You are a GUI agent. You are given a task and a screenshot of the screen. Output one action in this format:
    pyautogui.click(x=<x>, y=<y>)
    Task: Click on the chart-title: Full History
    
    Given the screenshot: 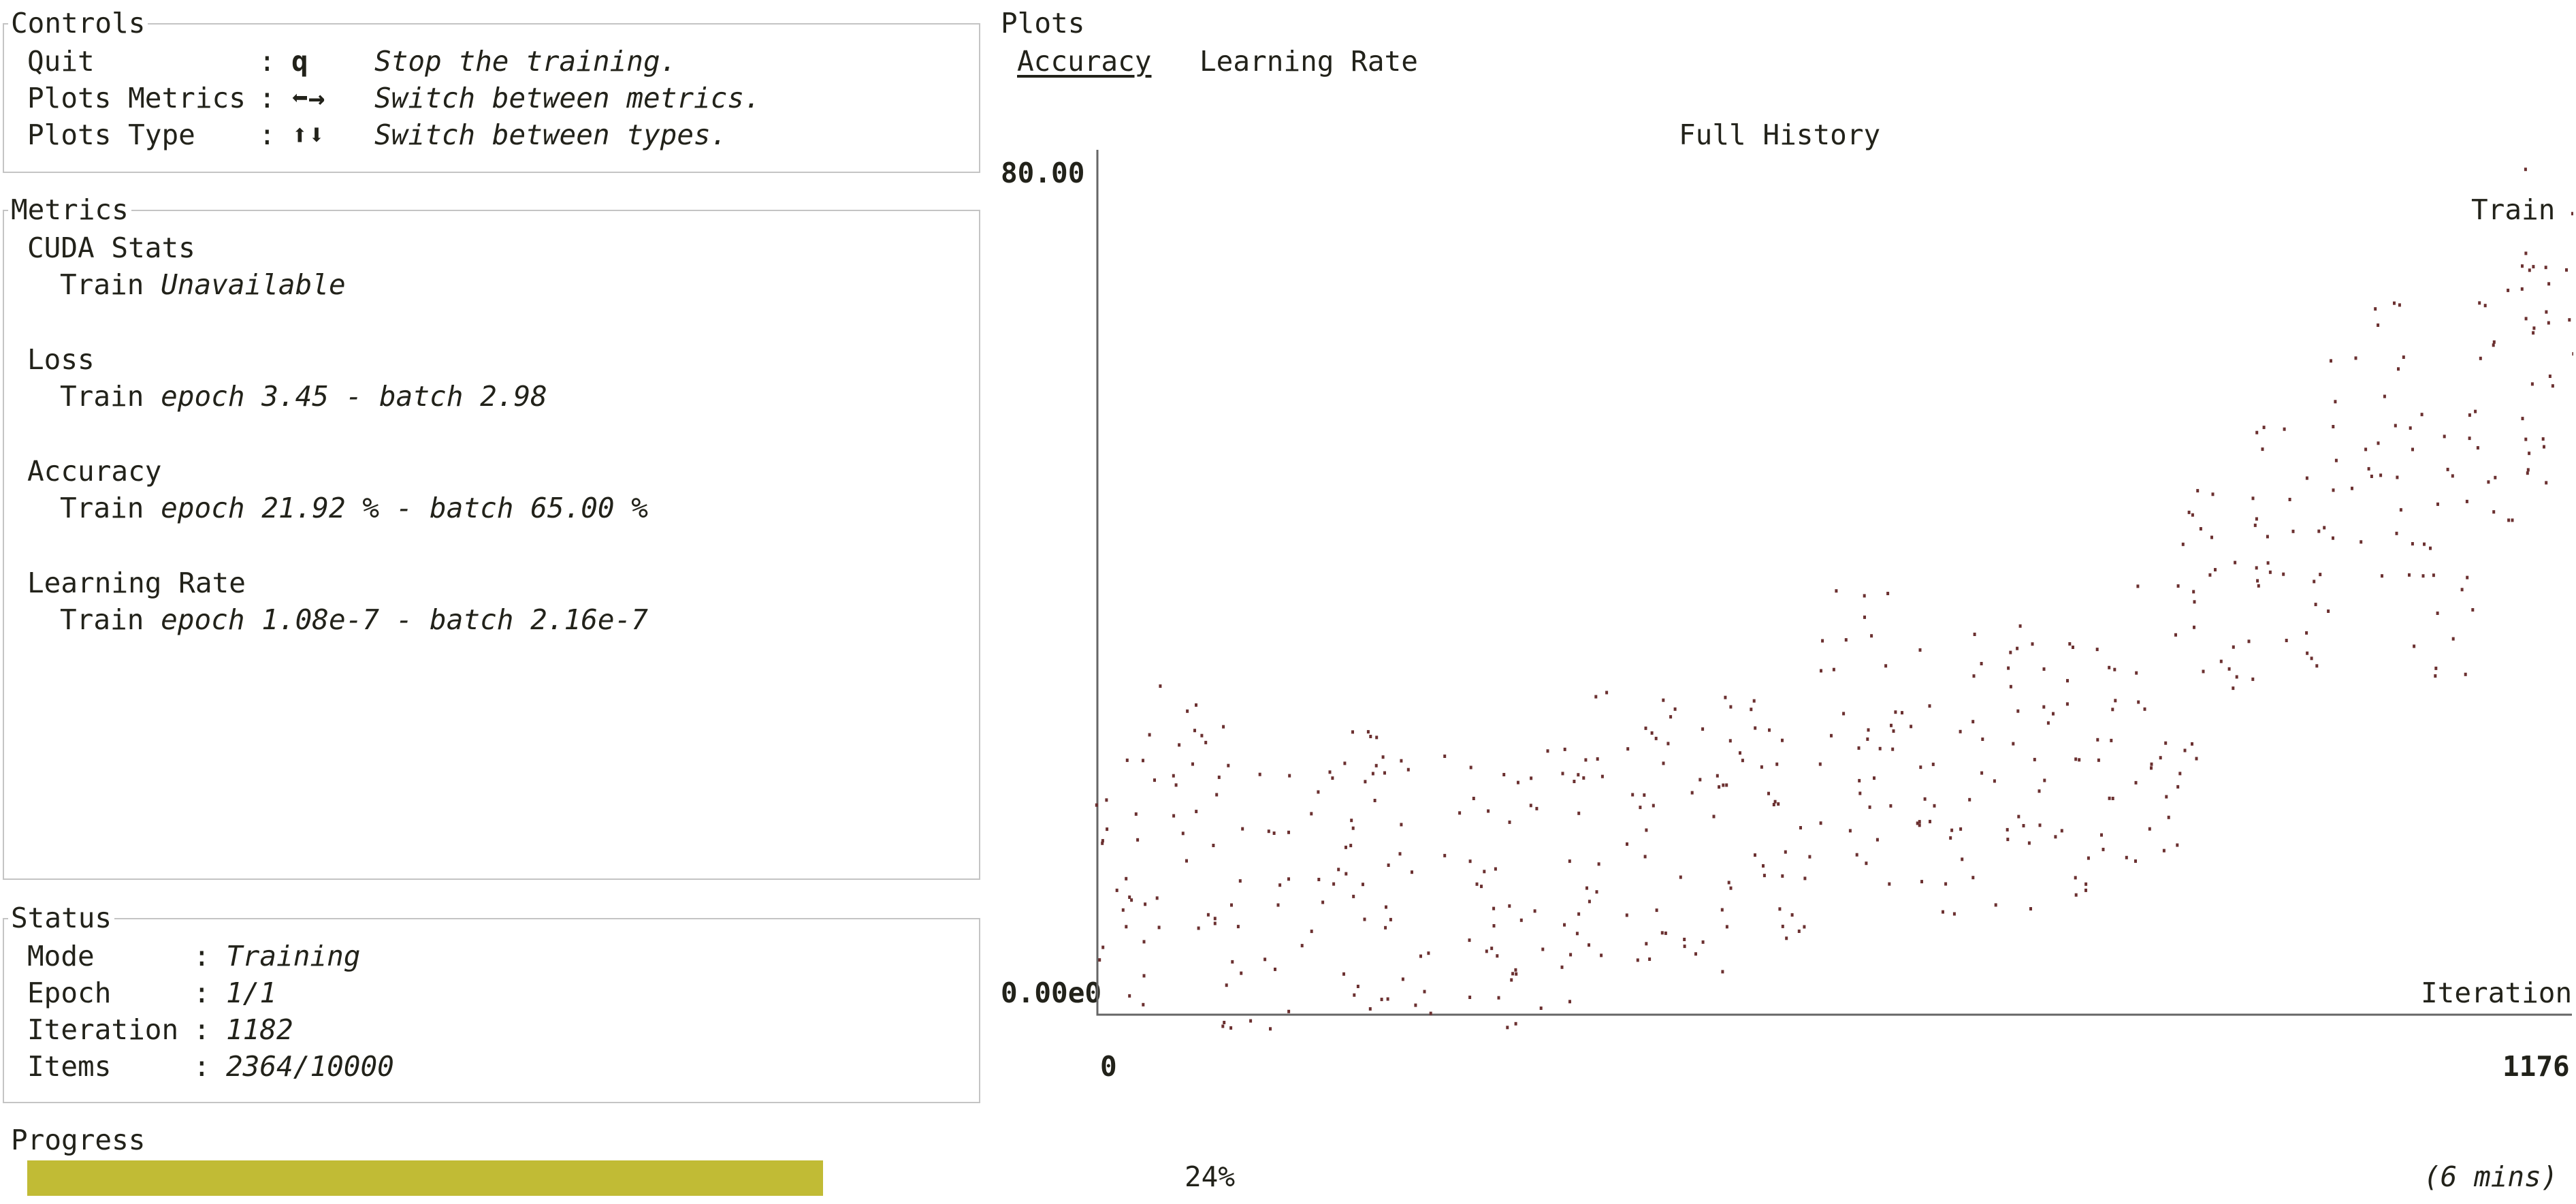 What is the action you would take?
    pyautogui.click(x=1780, y=134)
    